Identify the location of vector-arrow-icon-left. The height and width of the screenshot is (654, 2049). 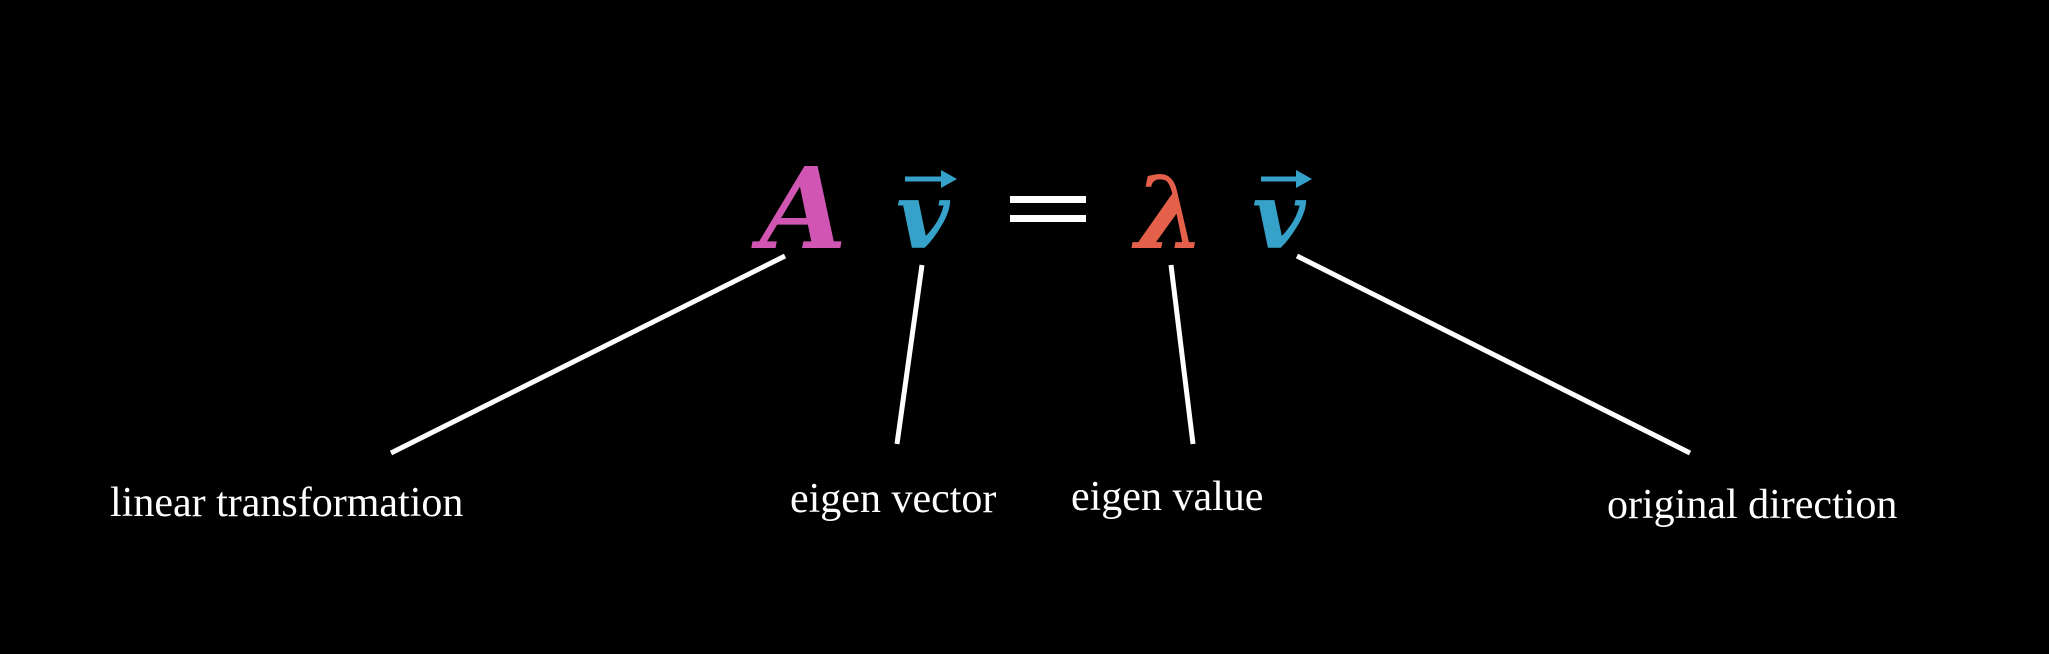
(931, 179).